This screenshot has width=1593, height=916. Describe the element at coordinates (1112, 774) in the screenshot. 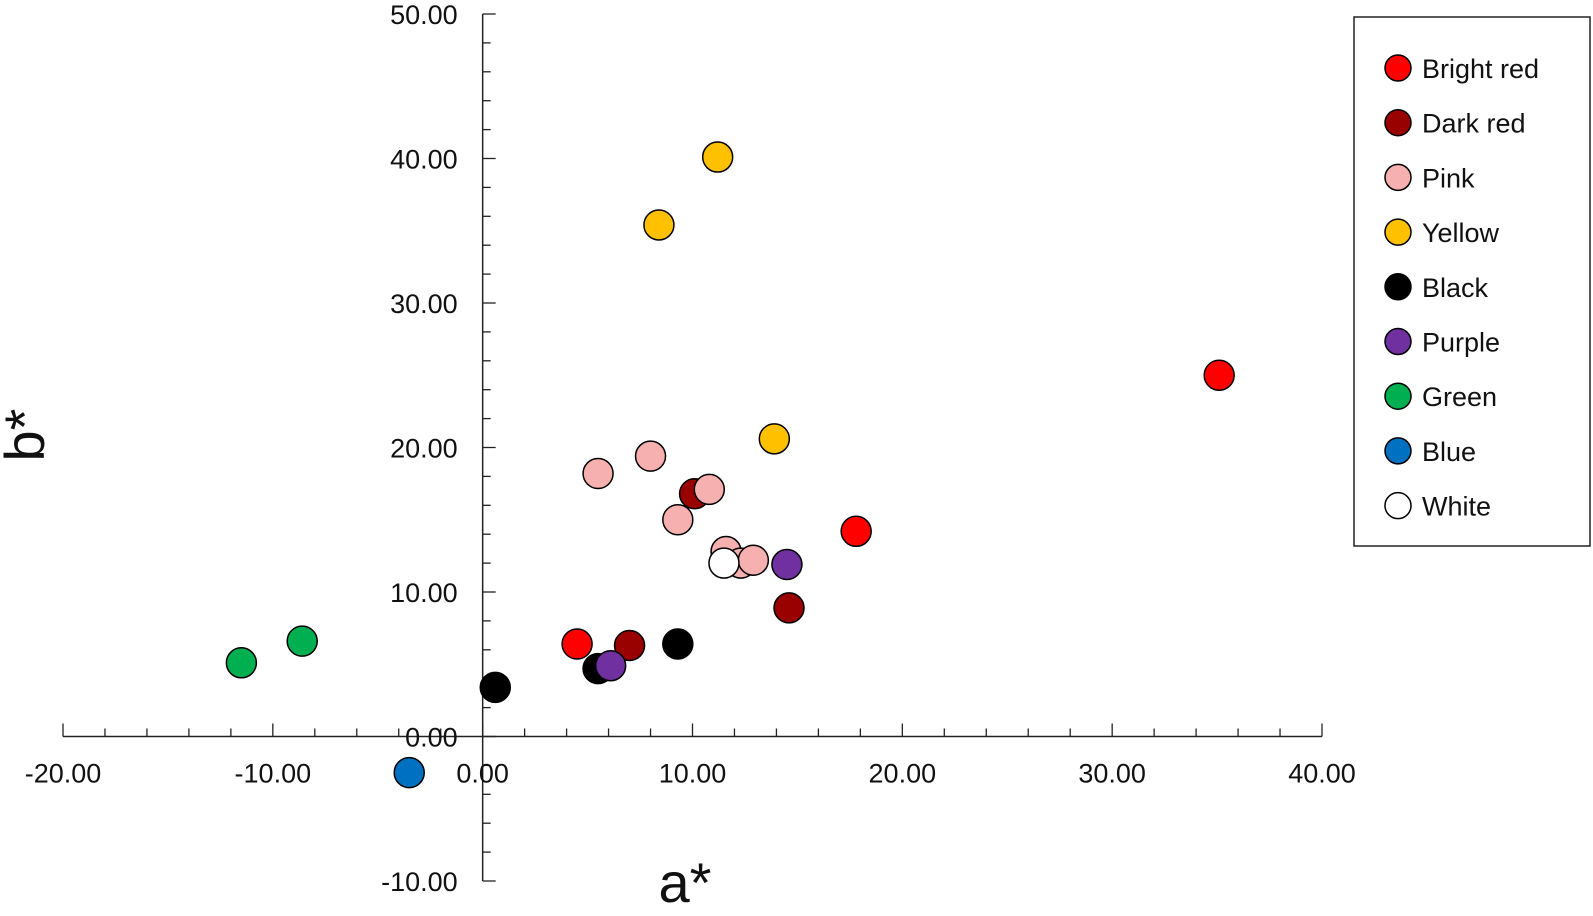

I see `x-tick-label: 30.00` at that location.